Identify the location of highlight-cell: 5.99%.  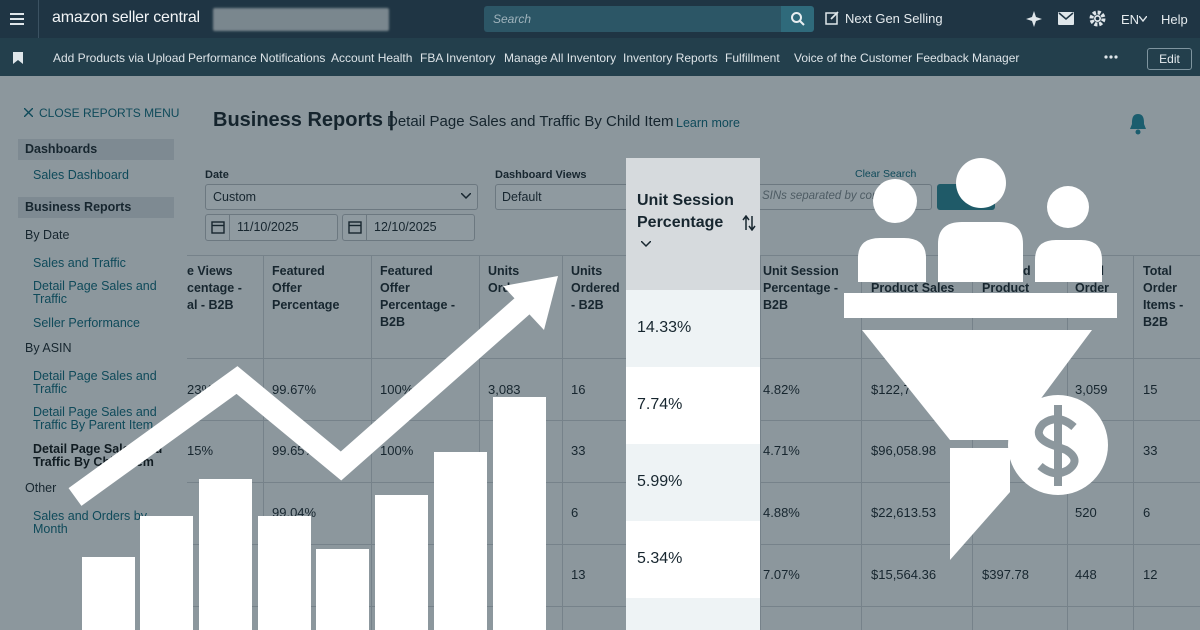
(660, 481).